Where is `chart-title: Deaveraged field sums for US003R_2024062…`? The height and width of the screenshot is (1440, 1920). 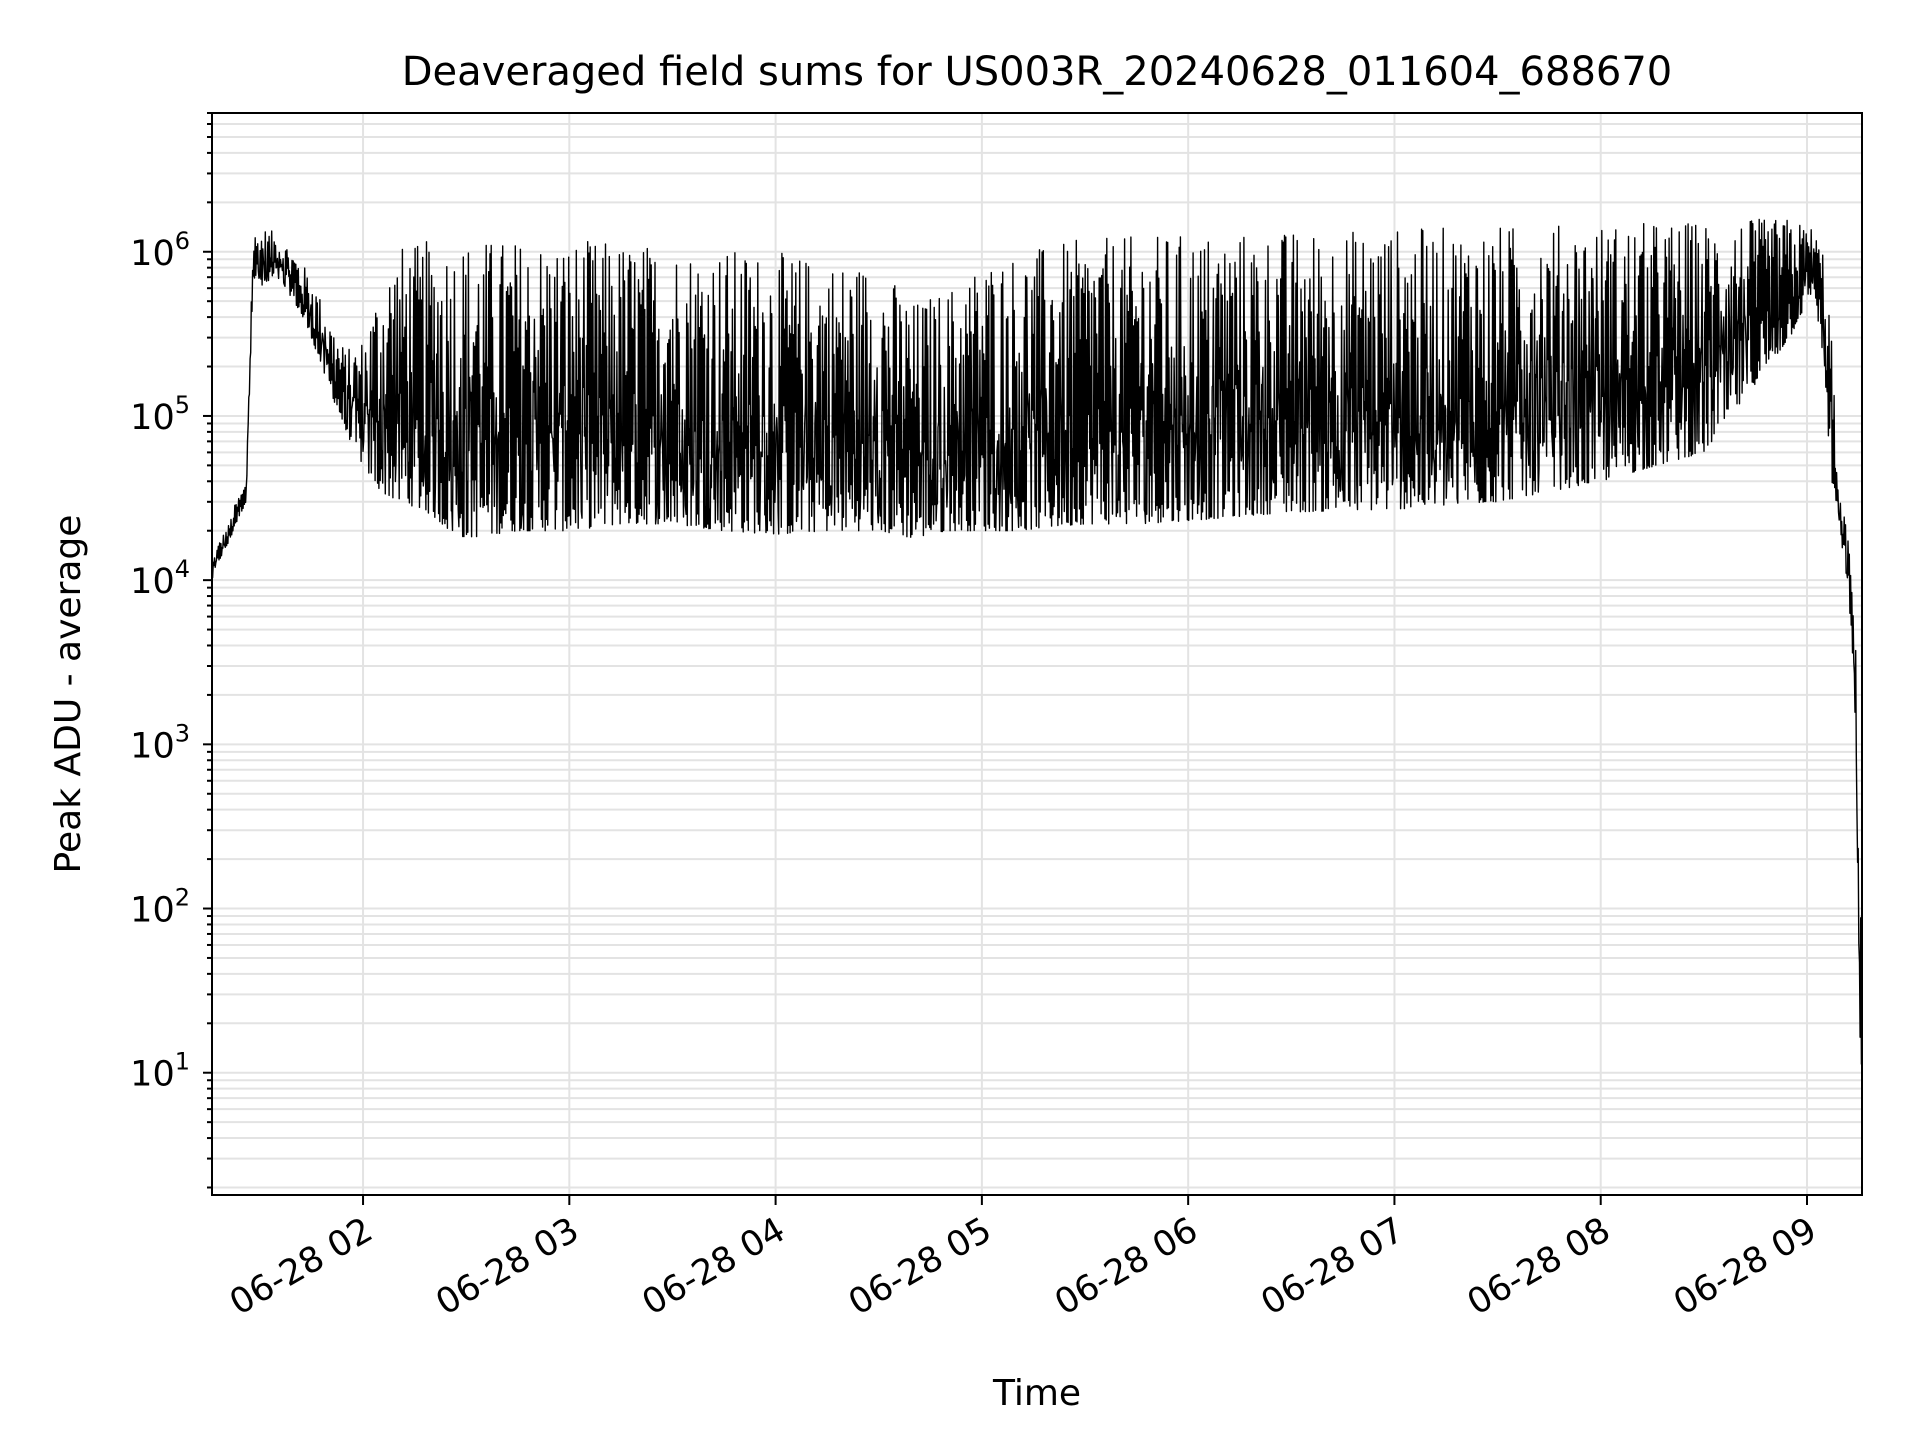 chart-title: Deaveraged field sums for US003R_2024062… is located at coordinates (1037, 72).